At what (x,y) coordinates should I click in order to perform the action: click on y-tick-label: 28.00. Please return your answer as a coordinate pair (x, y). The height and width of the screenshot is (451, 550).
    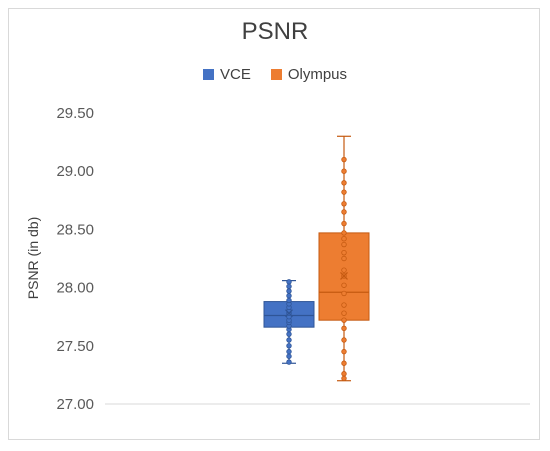
    Looking at the image, I should click on (75, 288).